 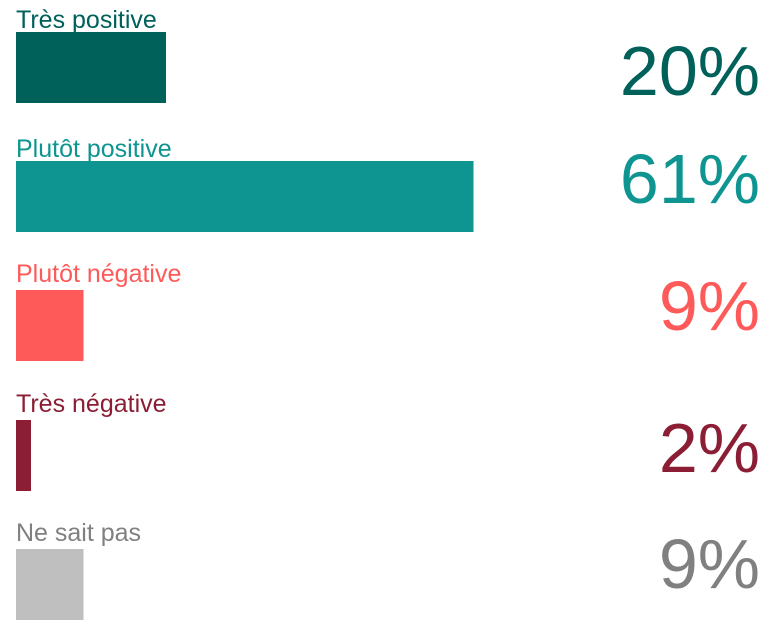 What do you see at coordinates (690, 179) in the screenshot?
I see `value-label: 61%` at bounding box center [690, 179].